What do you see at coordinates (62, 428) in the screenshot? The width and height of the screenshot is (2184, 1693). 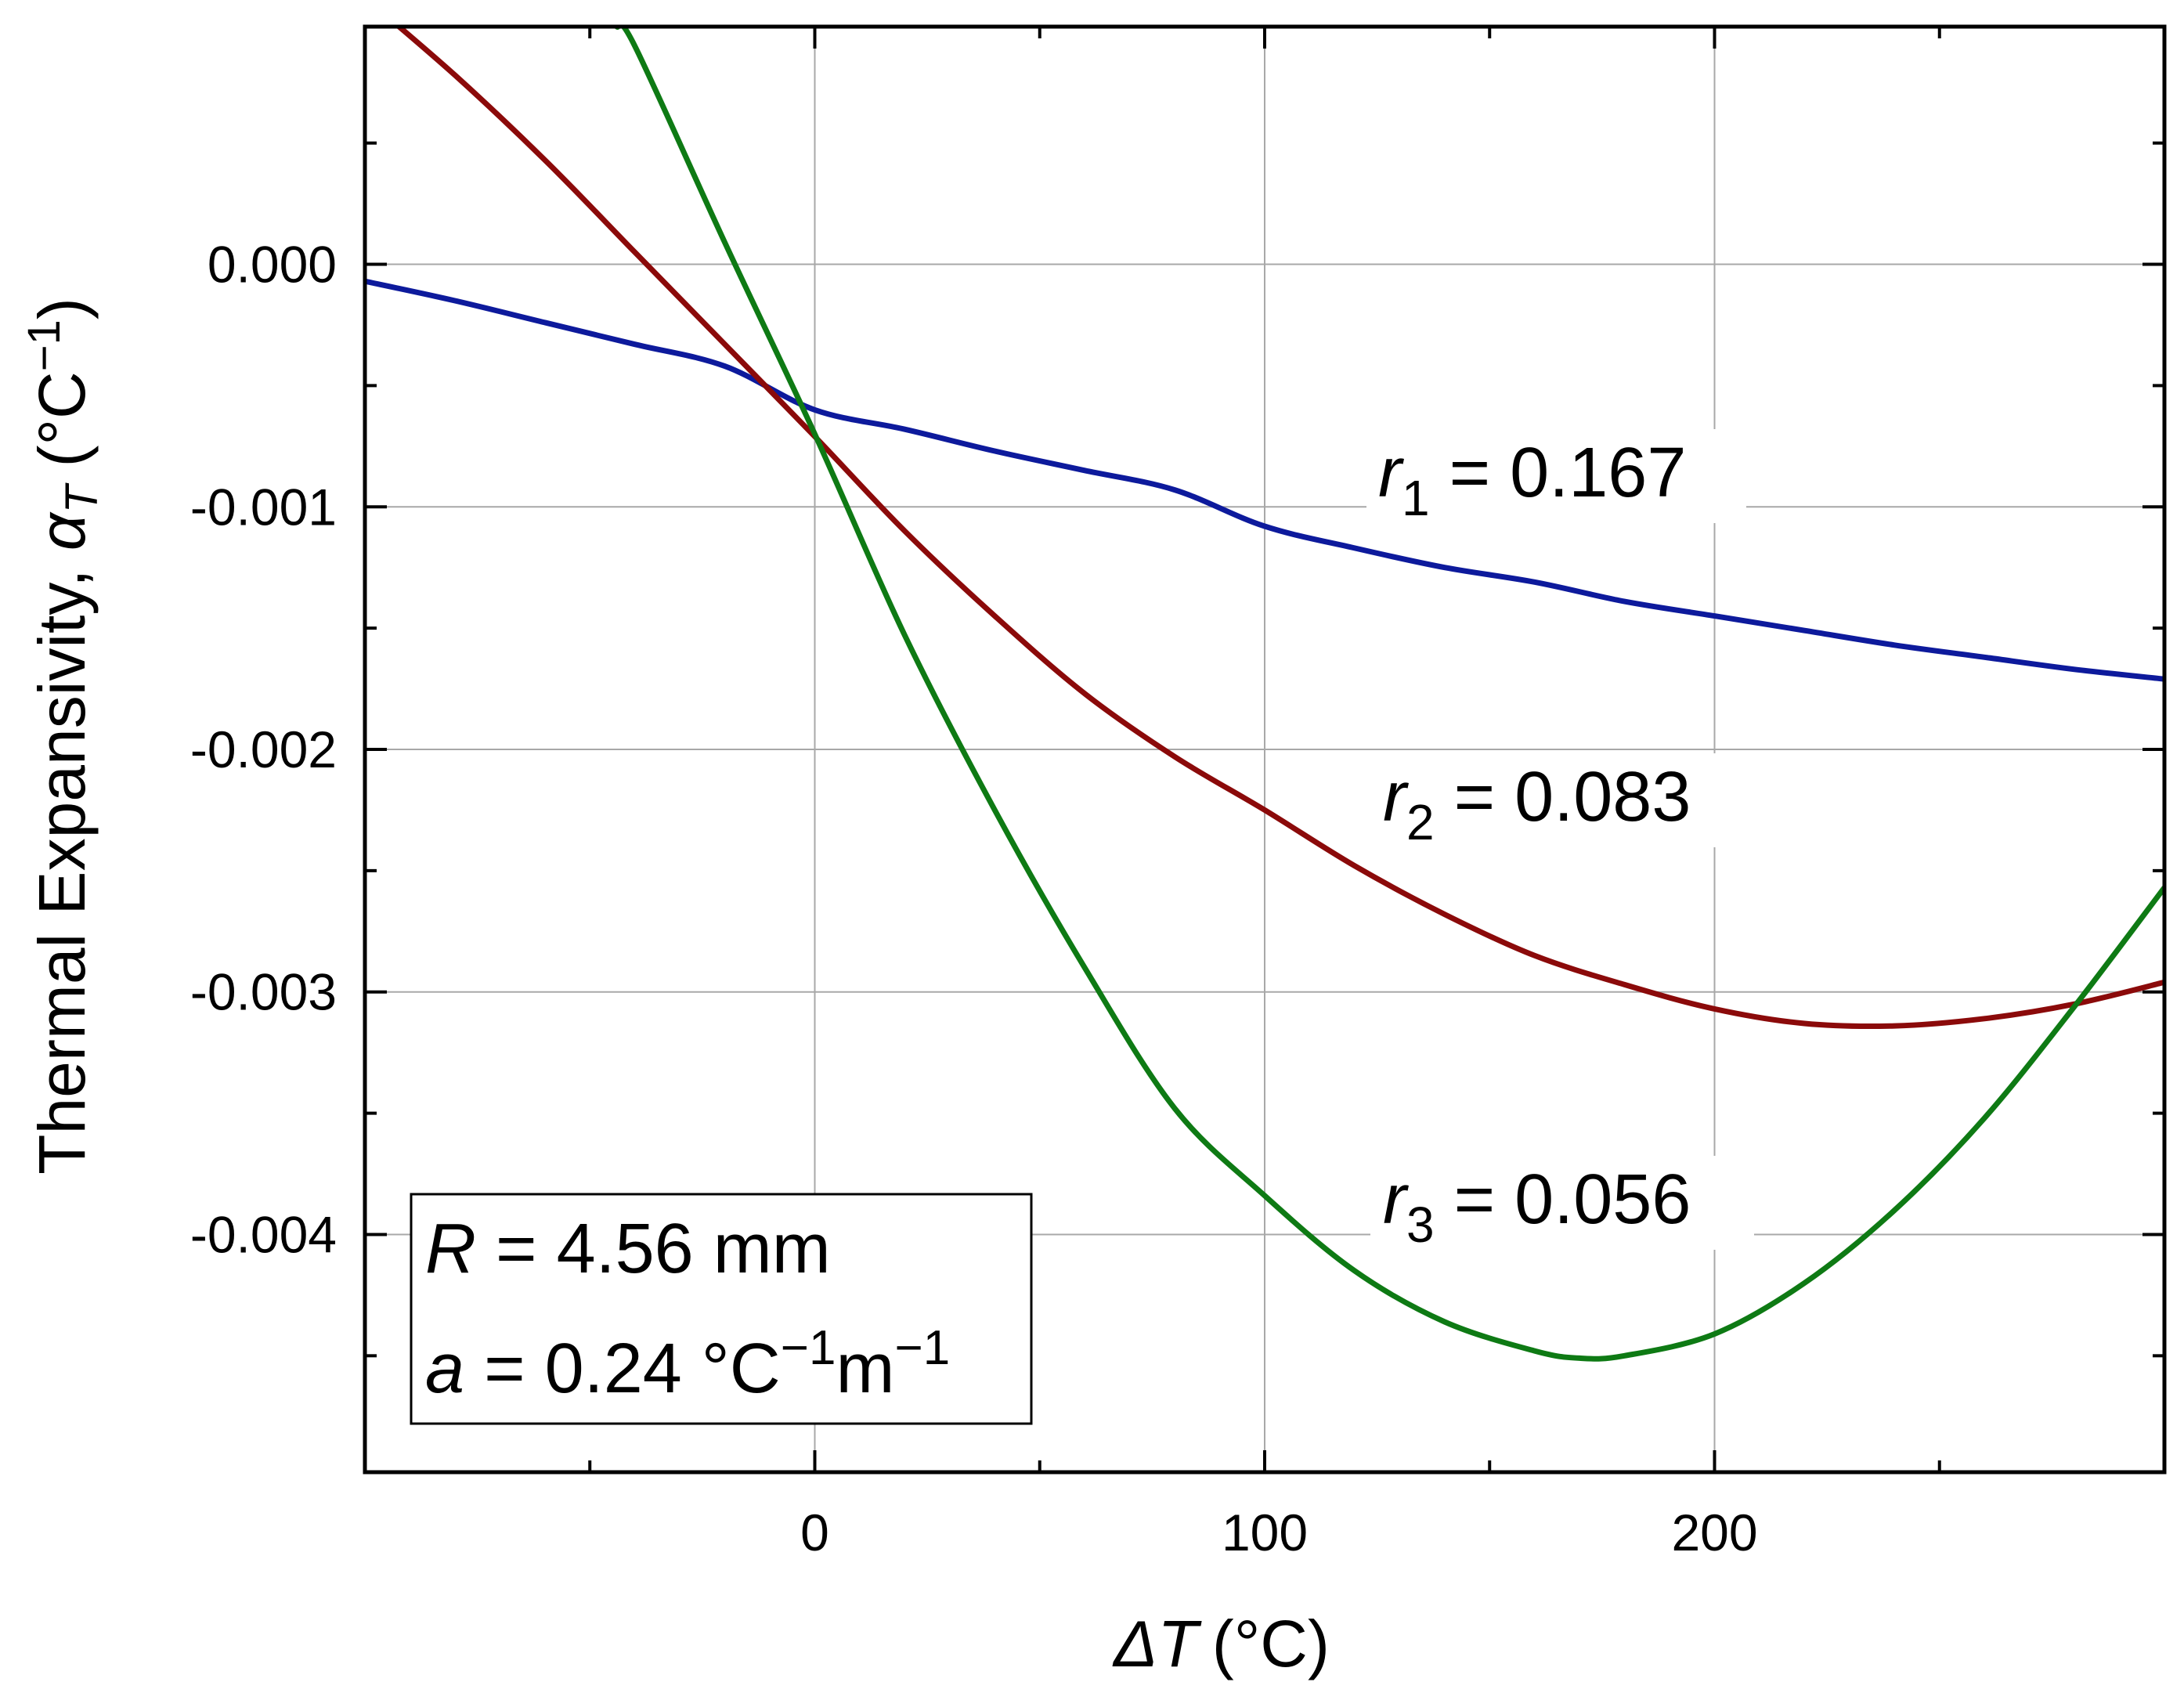 I see `y-axis-unit-open: (°C` at bounding box center [62, 428].